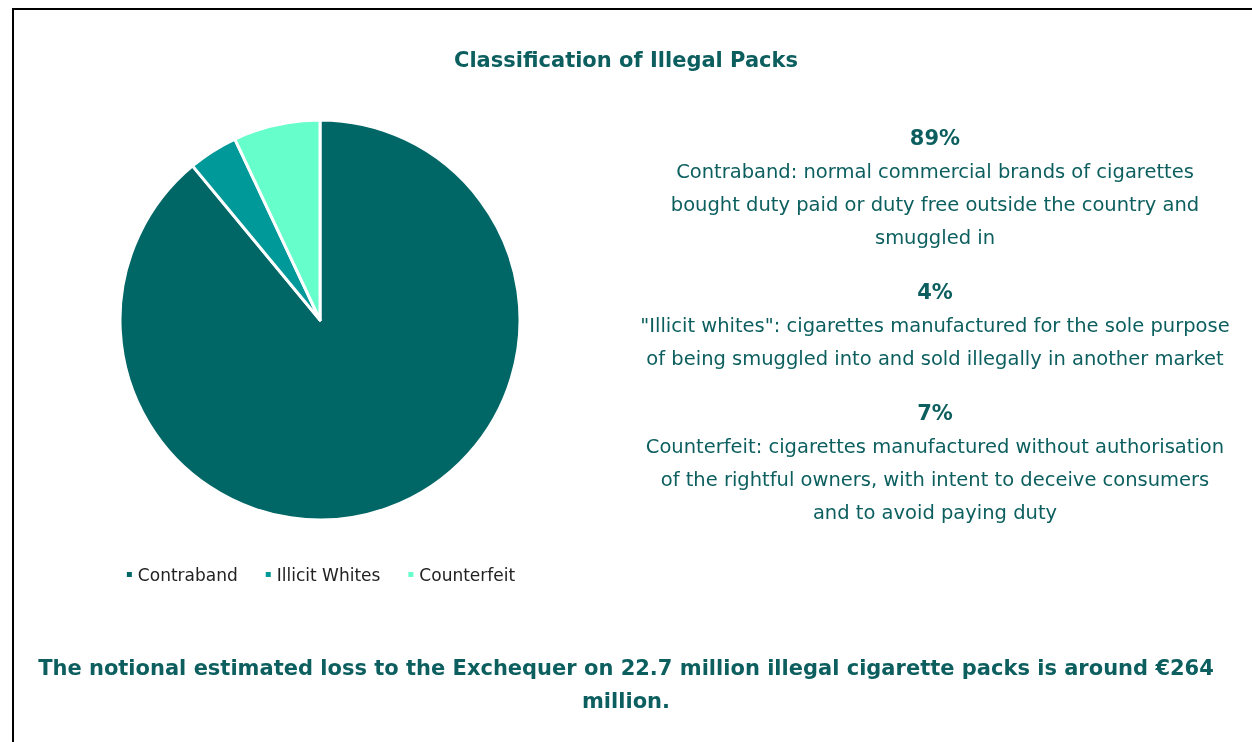  Describe the element at coordinates (626, 685) in the screenshot. I see `text: The notional estimated loss to the Exchequer on 22.7 million illegal cigarette packs is around €264 million.` at that location.